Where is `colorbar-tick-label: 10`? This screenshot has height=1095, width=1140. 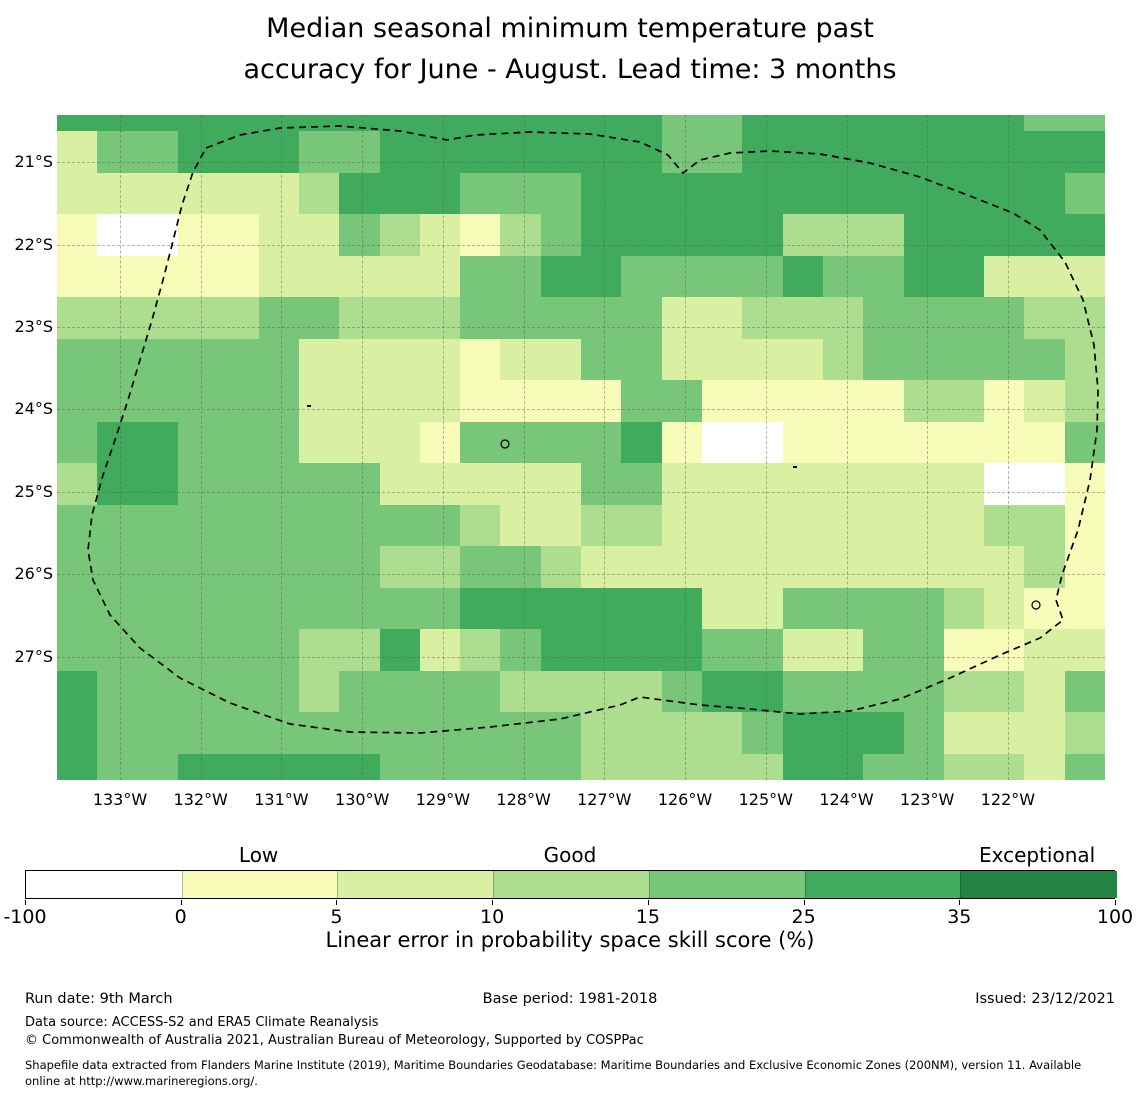 colorbar-tick-label: 10 is located at coordinates (492, 917).